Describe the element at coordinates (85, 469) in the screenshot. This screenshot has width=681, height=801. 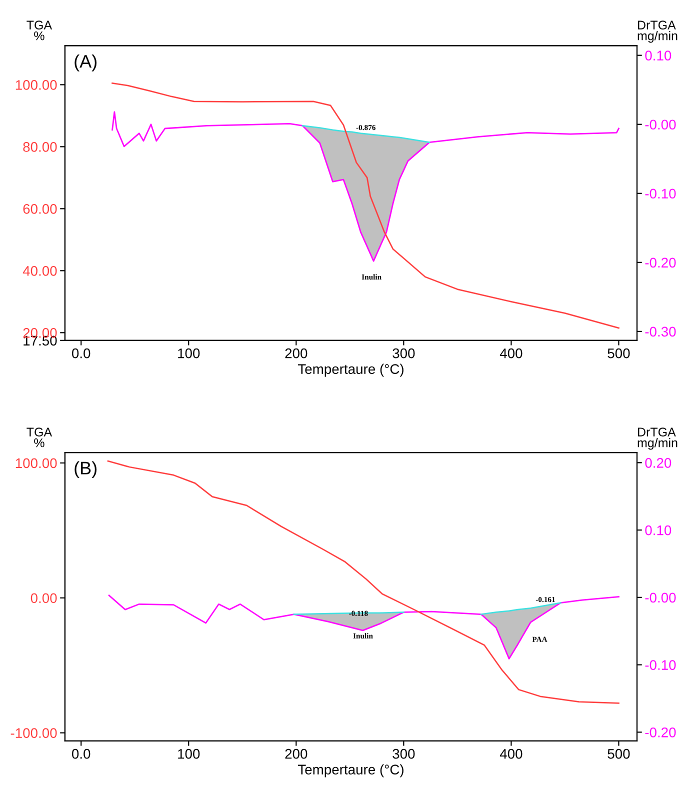
I see `annotation: (B)` at that location.